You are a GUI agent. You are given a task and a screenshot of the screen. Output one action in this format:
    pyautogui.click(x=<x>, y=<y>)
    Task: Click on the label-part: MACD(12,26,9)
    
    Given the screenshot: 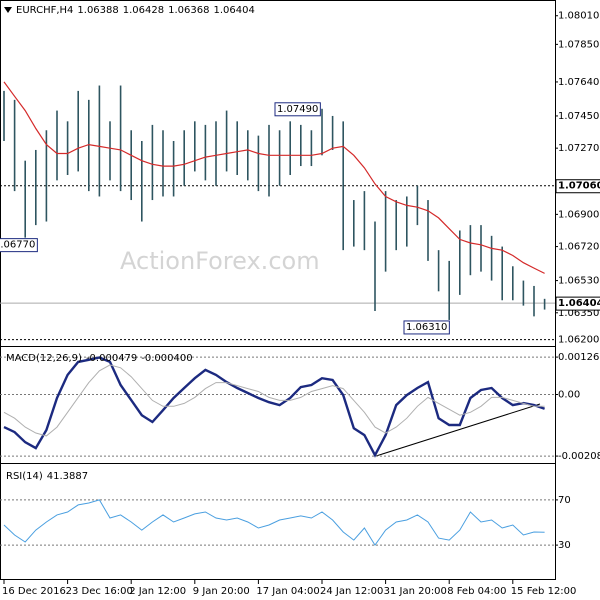 What is the action you would take?
    pyautogui.click(x=44, y=358)
    